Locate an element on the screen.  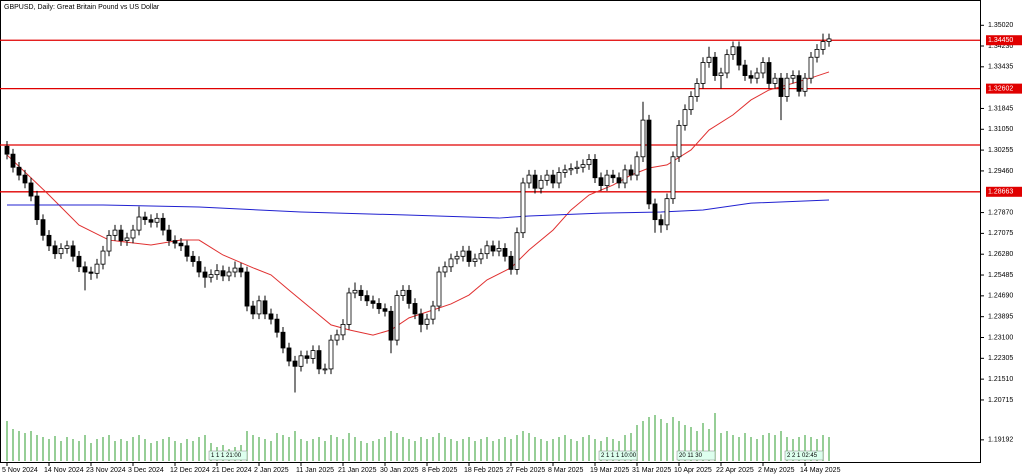
x-tick-label: 27 Feb 2025 is located at coordinates (525, 470).